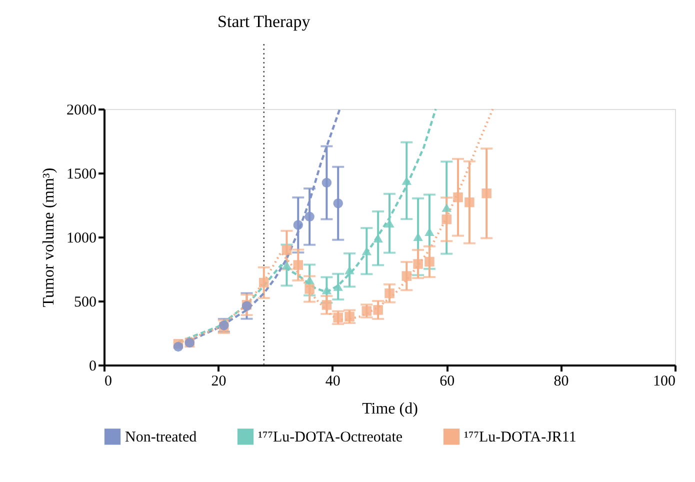  Describe the element at coordinates (561, 382) in the screenshot. I see `x-tick-label: 80` at that location.